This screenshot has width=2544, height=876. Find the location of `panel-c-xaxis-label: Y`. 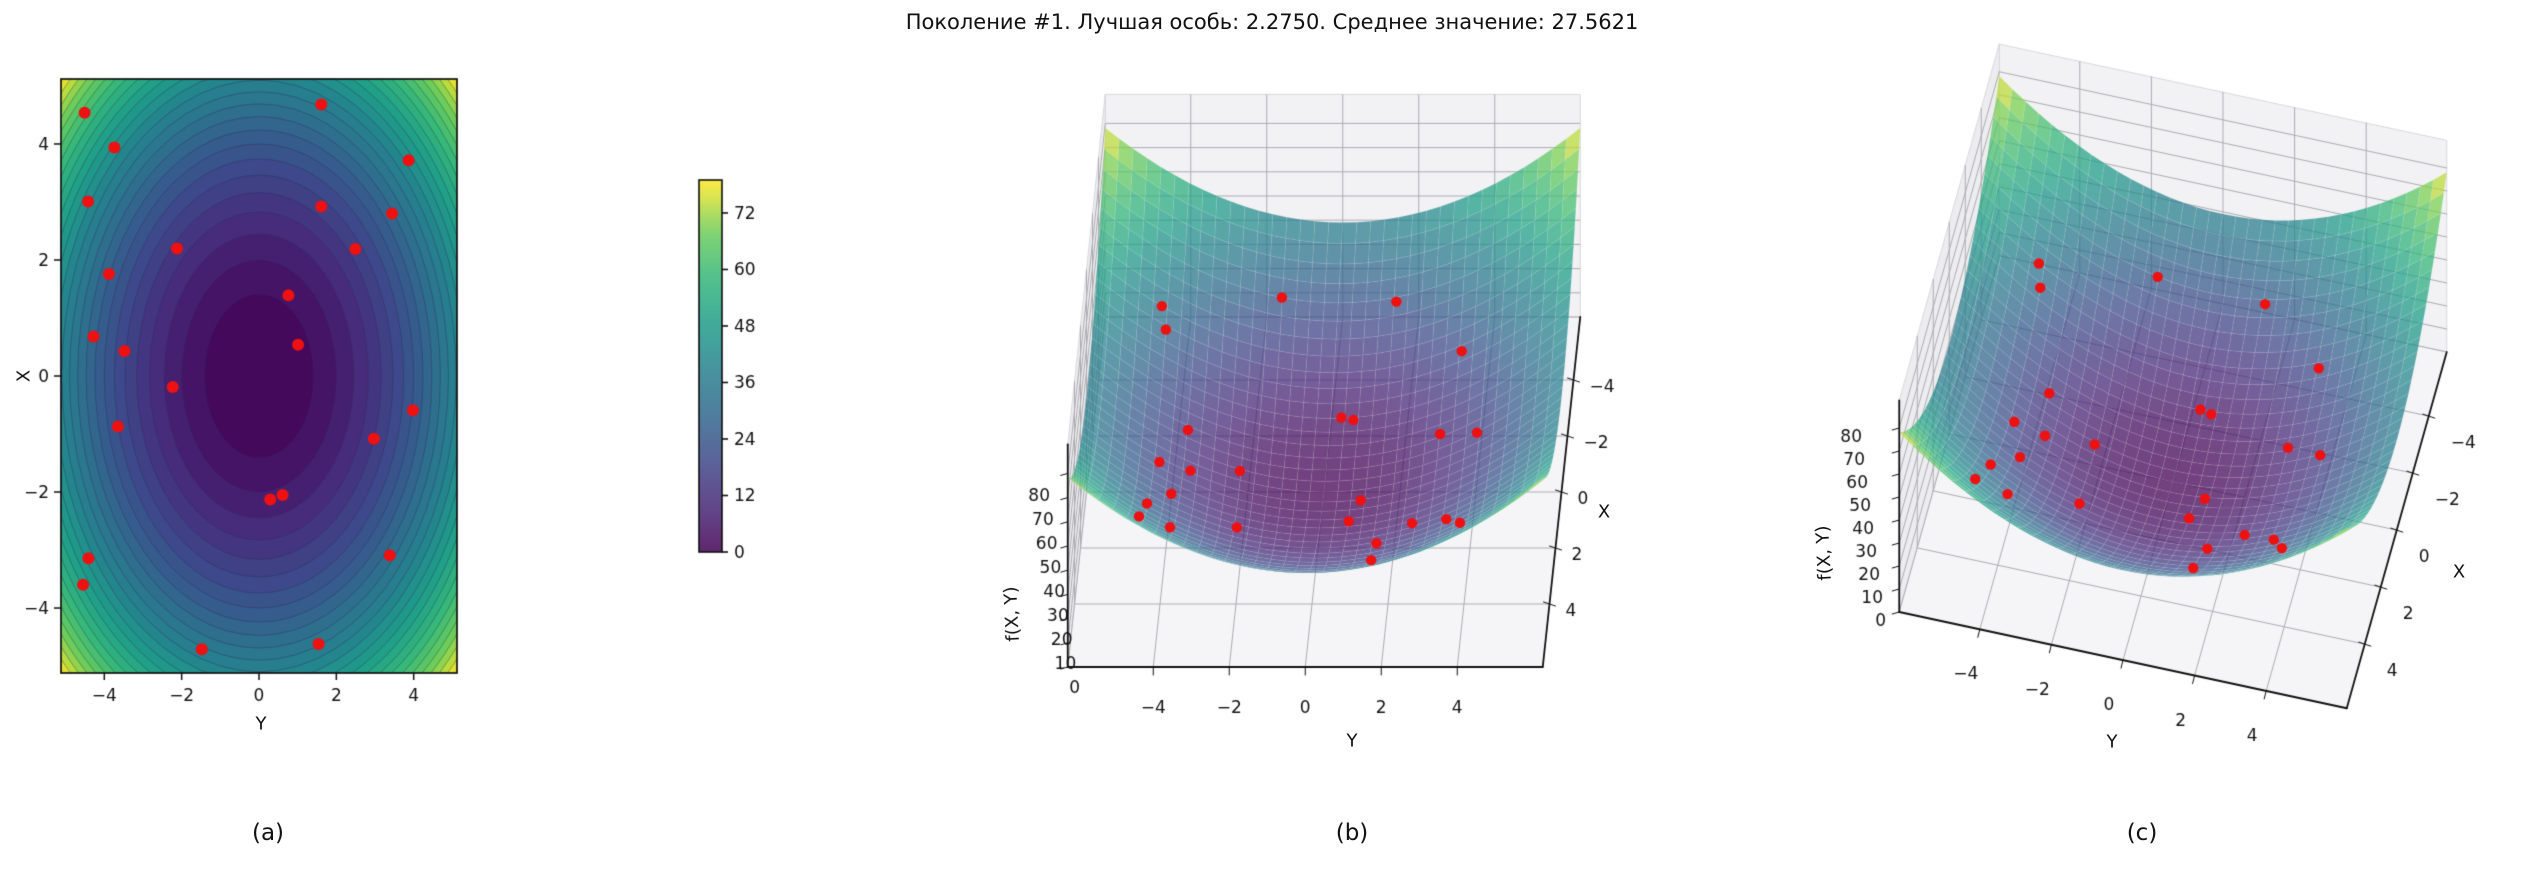

panel-c-xaxis-label: Y is located at coordinates (2112, 742).